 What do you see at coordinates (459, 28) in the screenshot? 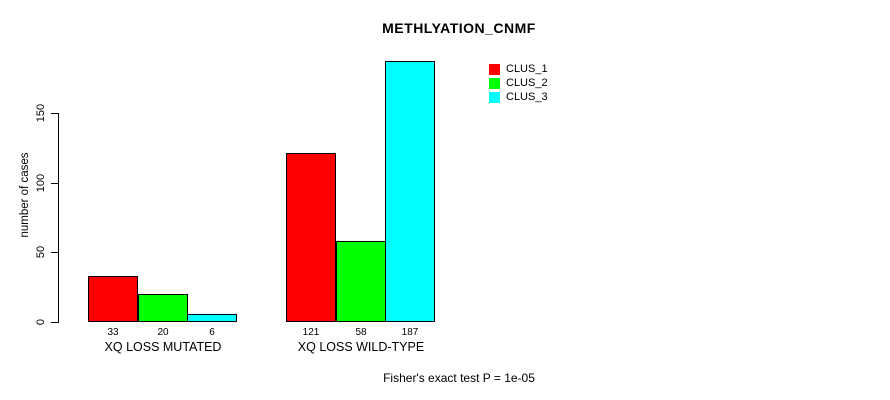
I see `chart-title: METHLYATION_CNMF` at bounding box center [459, 28].